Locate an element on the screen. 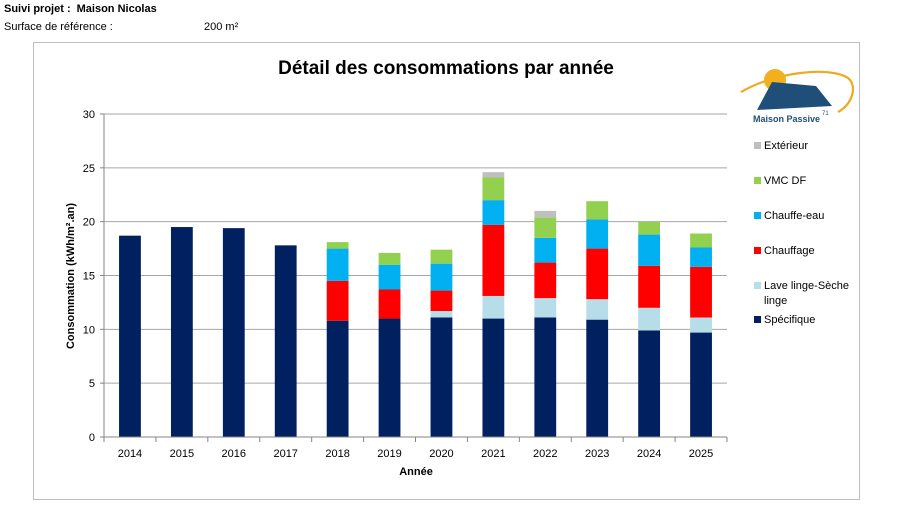 The height and width of the screenshot is (518, 900). project-label: Suivi projet : is located at coordinates (37, 9).